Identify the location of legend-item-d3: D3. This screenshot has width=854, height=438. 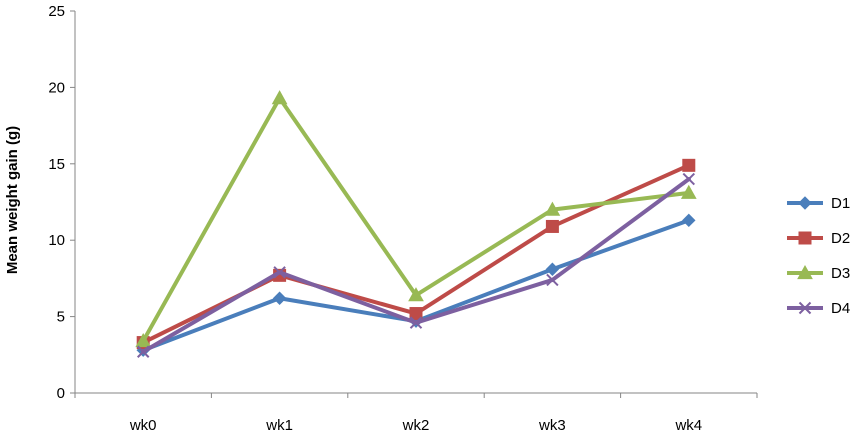
(818, 273).